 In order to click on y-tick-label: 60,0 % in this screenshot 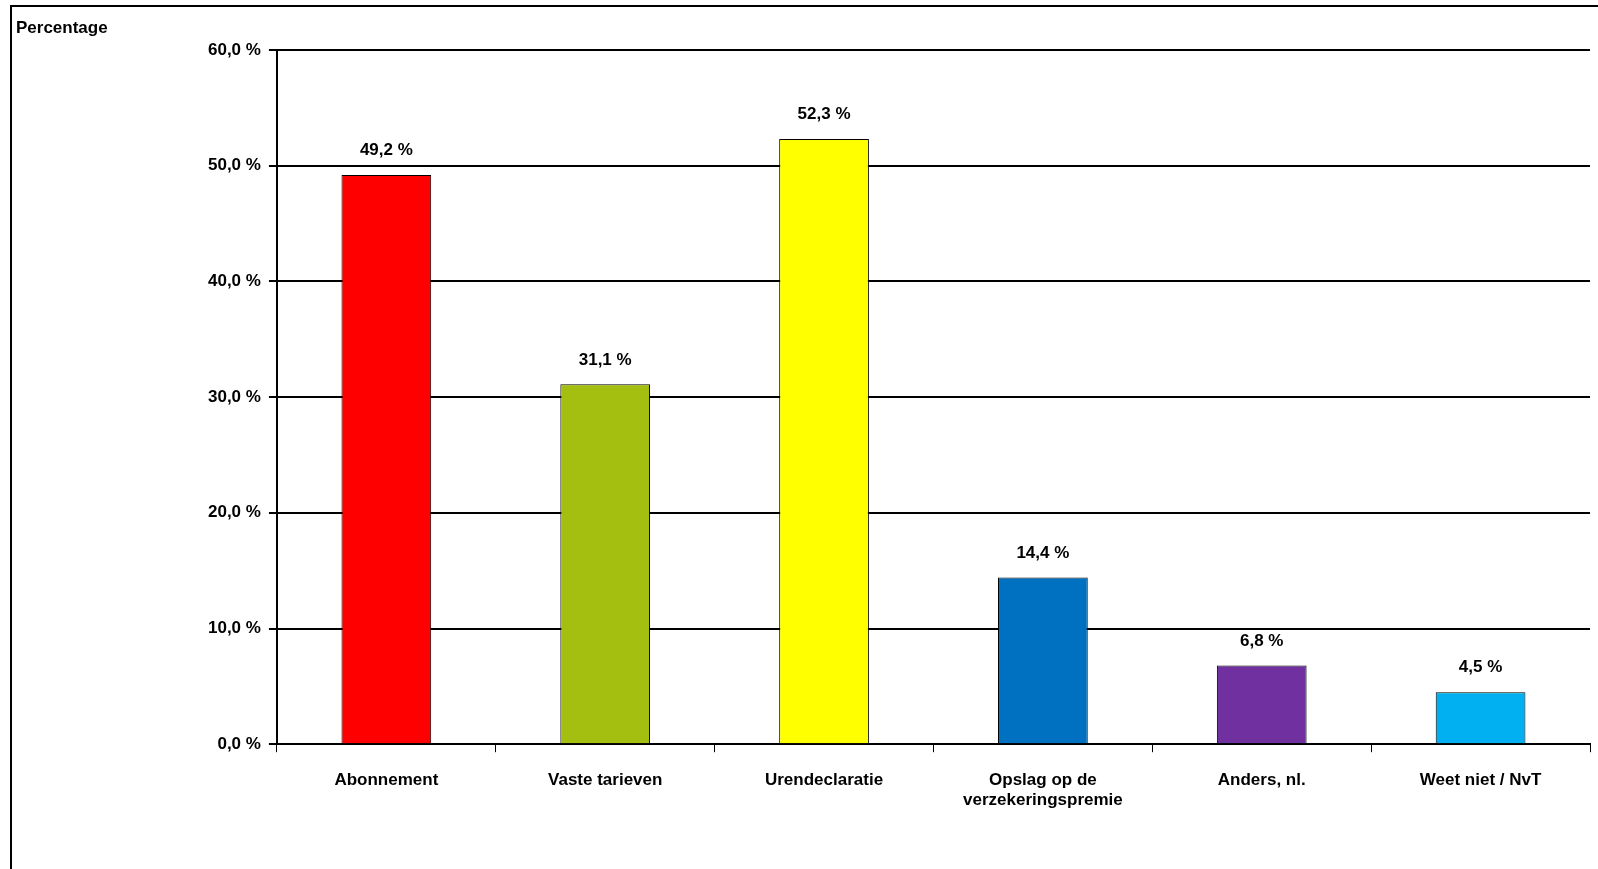, I will do `click(234, 49)`.